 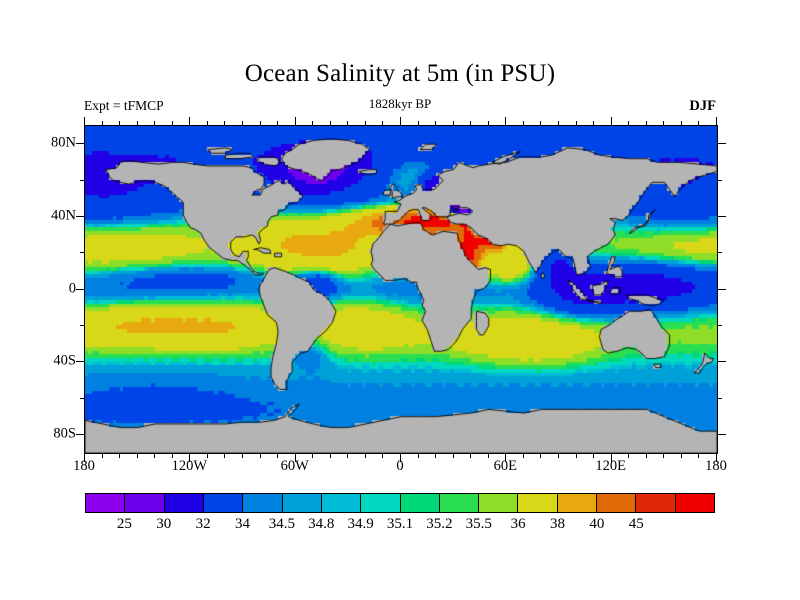 What do you see at coordinates (294, 466) in the screenshot?
I see `x-axis-label: 60W` at bounding box center [294, 466].